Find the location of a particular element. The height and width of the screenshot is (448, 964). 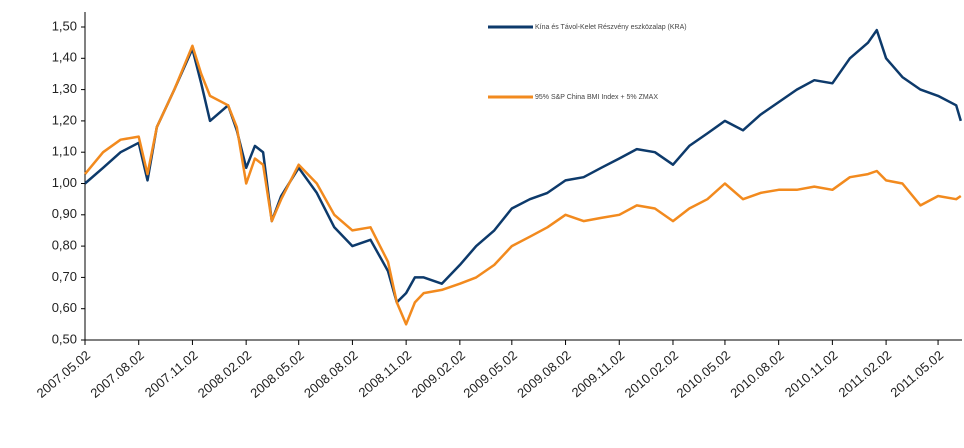

y-tick-label: 0,80 is located at coordinates (64, 245).